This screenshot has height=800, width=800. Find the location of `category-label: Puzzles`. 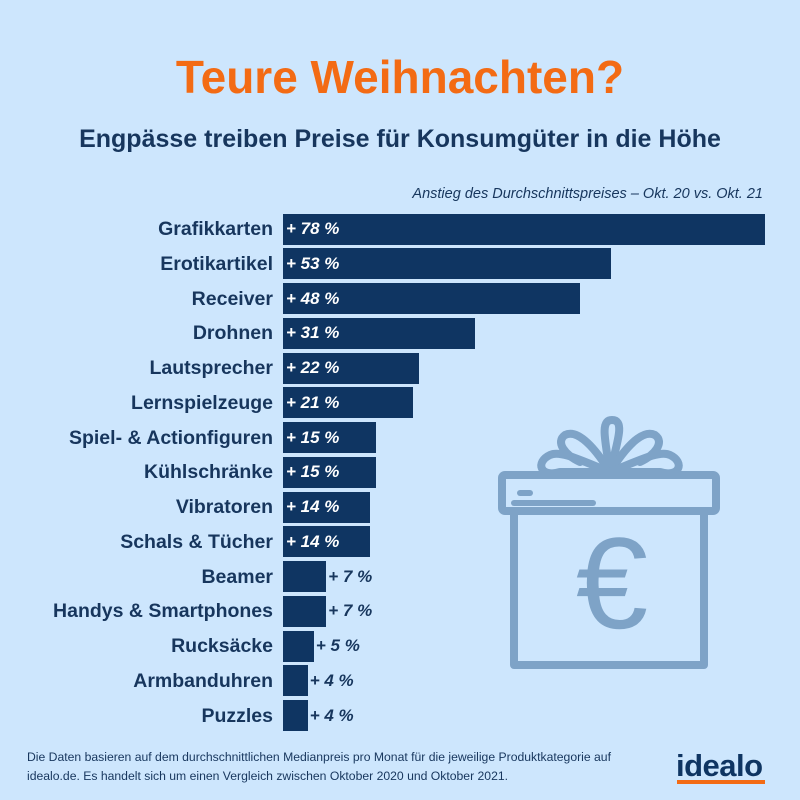

category-label: Puzzles is located at coordinates (237, 715).